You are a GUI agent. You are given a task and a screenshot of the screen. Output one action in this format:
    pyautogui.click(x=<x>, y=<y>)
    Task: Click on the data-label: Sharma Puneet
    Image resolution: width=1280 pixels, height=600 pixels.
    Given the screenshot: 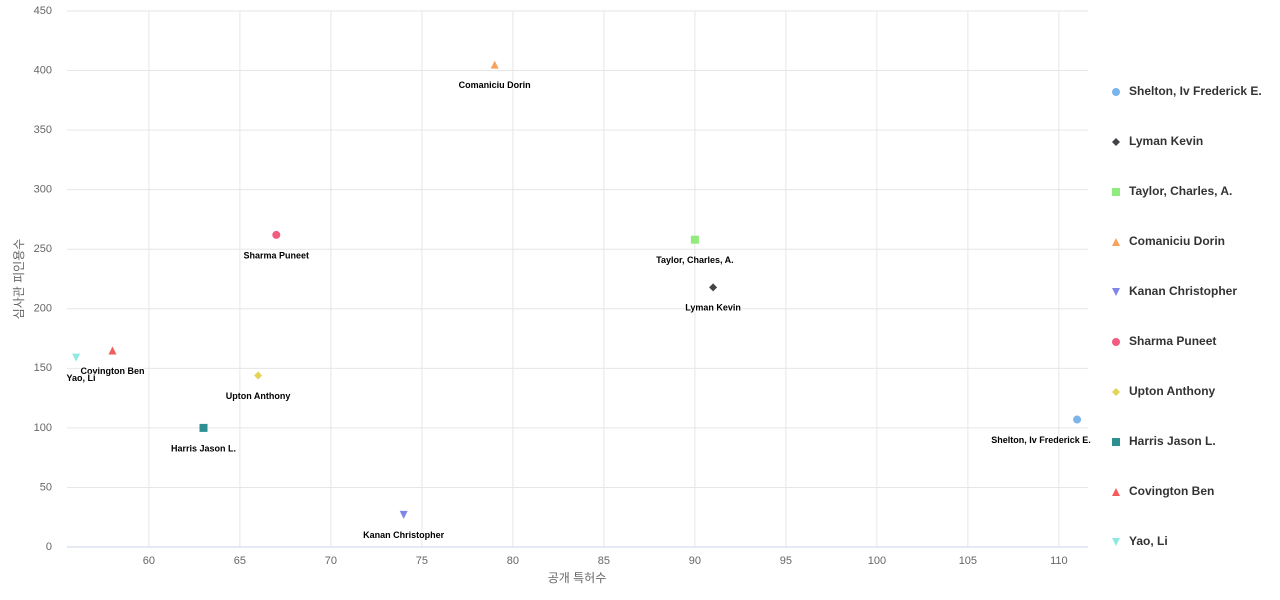 What is the action you would take?
    pyautogui.click(x=277, y=255)
    